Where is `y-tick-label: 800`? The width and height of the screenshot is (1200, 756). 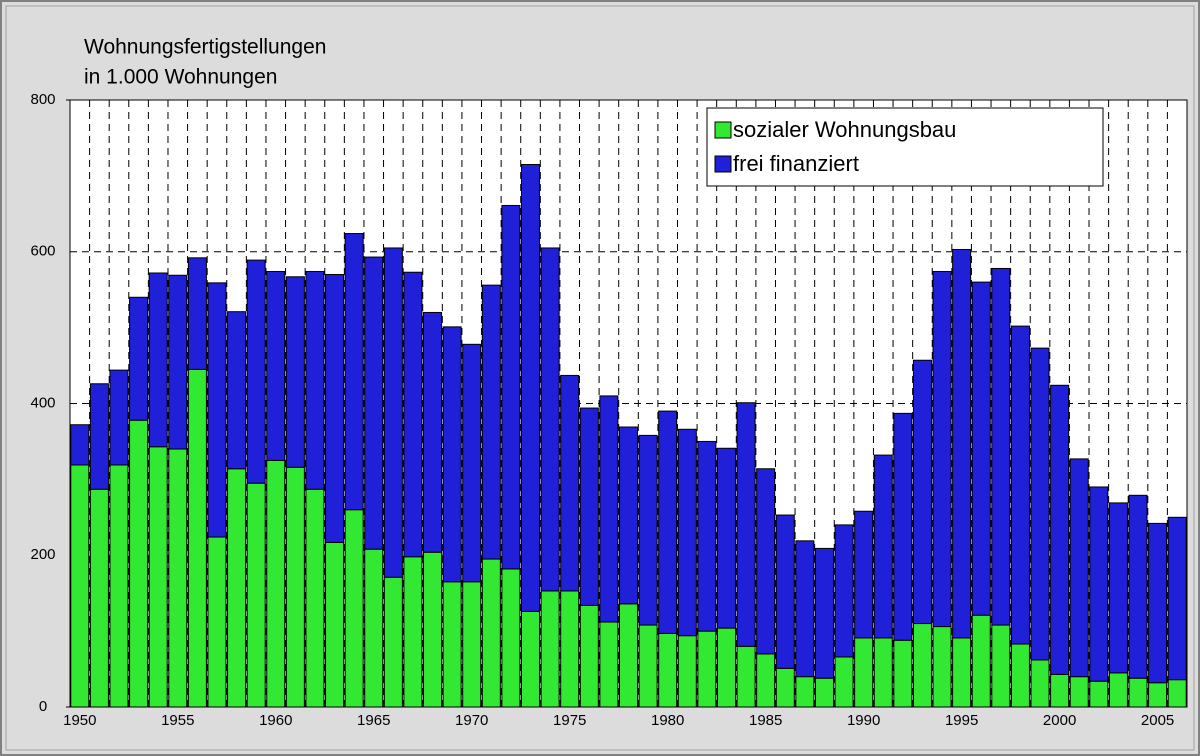
y-tick-label: 800 is located at coordinates (42, 99).